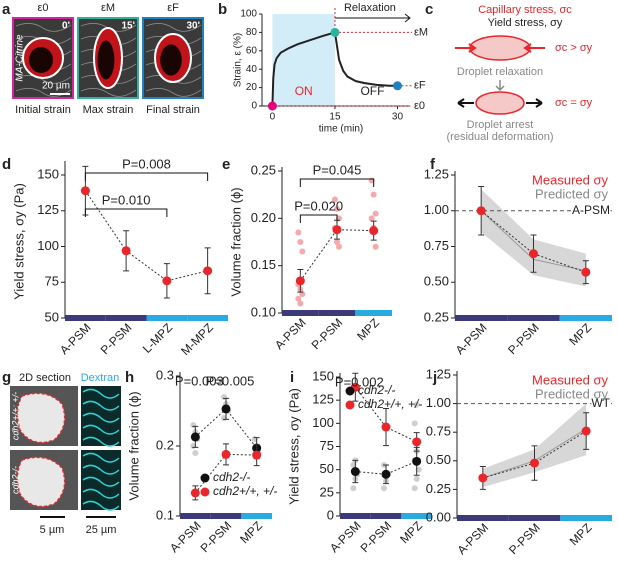 Image resolution: width=618 pixels, height=563 pixels. I want to click on scale-label: 20 µm, so click(56, 86).